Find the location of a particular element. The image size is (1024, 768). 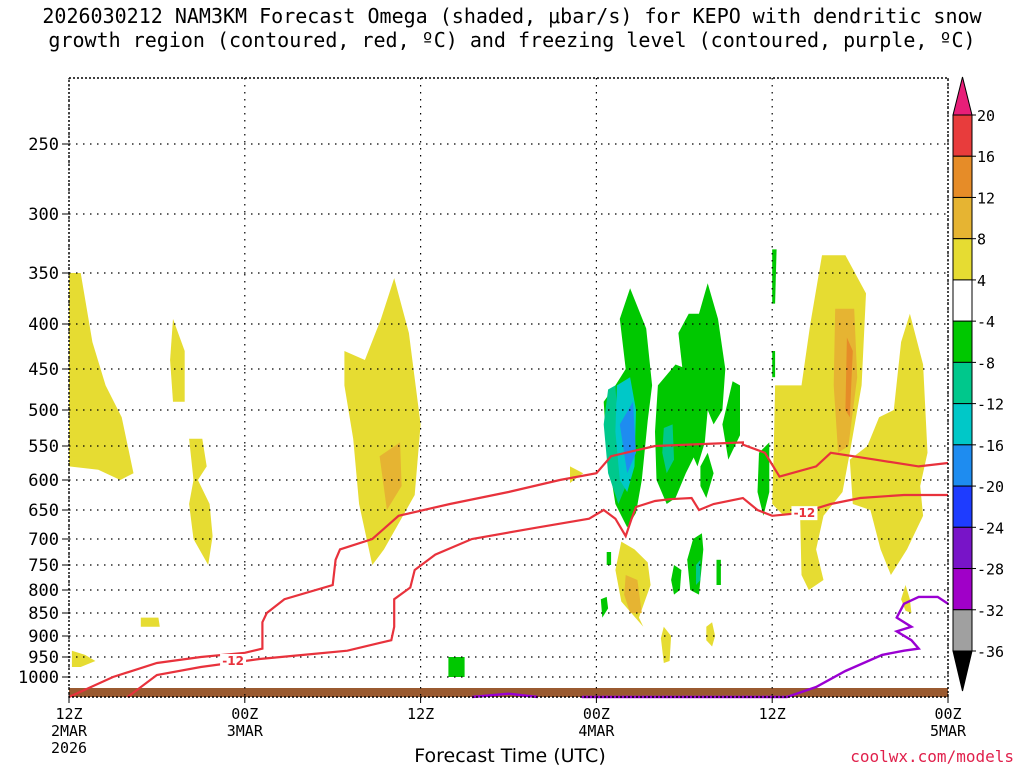

colorbar-label-0: 20 is located at coordinates (986, 116).